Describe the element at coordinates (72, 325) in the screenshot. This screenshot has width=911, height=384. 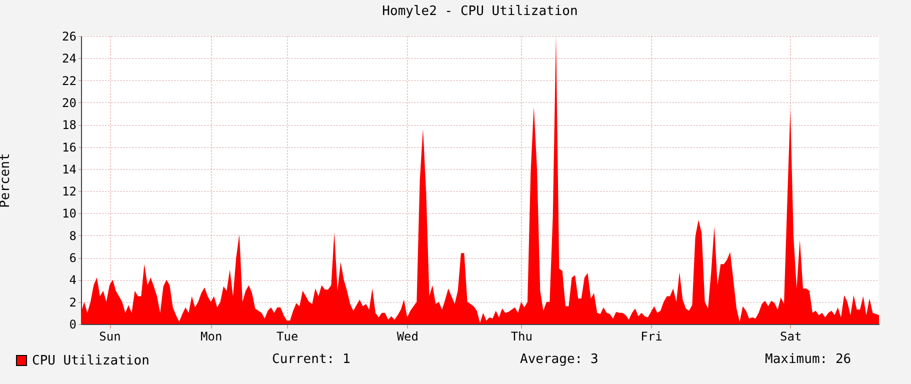
I see `y-tick-label: 0` at that location.